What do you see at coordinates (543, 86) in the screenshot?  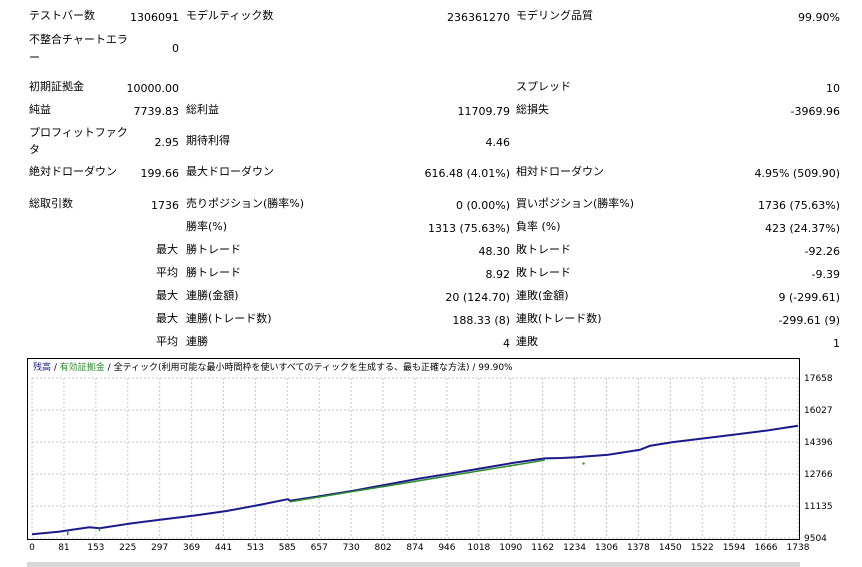 I see `label-spread: スプレッド` at bounding box center [543, 86].